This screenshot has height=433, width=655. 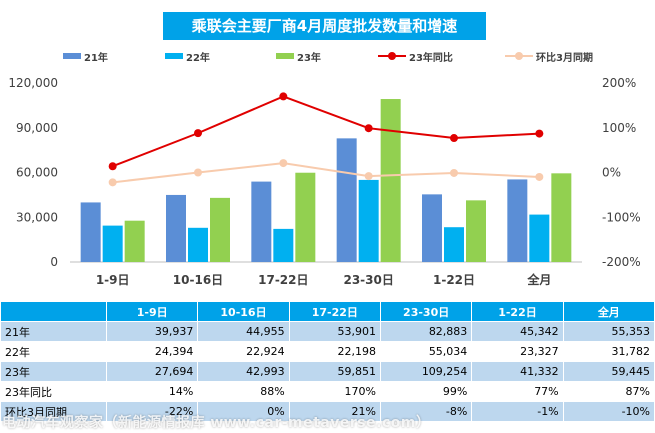 What do you see at coordinates (564, 58) in the screenshot?
I see `legend-label: 环比3月同期` at bounding box center [564, 58].